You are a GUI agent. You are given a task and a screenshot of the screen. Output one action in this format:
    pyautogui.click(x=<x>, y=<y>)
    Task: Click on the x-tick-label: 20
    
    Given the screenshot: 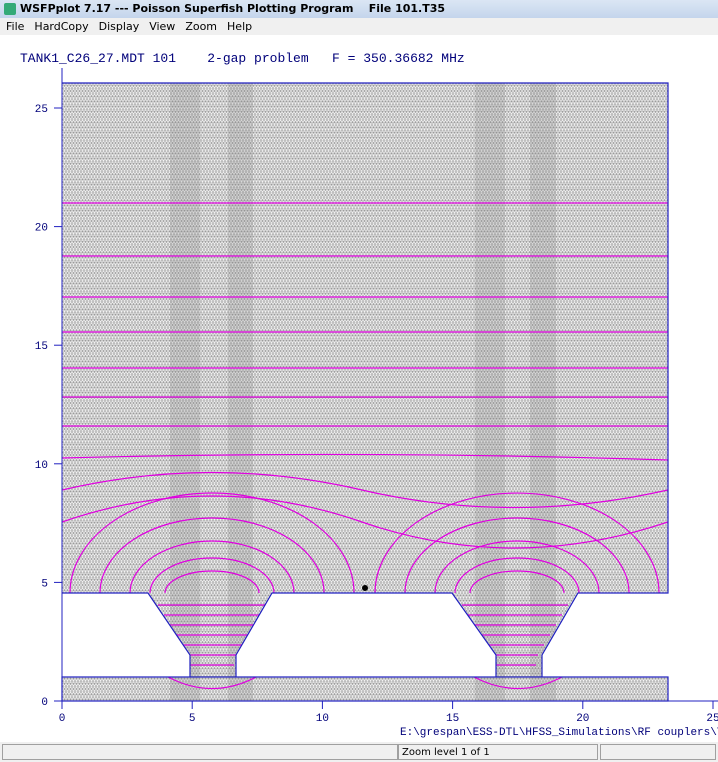 What is the action you would take?
    pyautogui.click(x=582, y=719)
    